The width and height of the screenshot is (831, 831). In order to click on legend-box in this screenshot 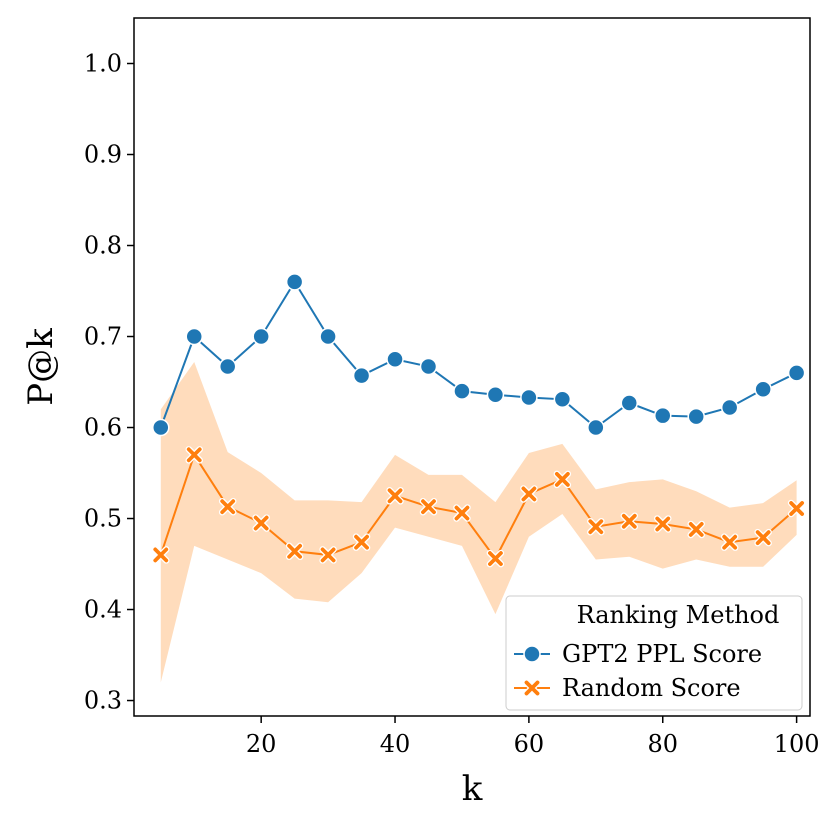, I will do `click(654, 653)`.